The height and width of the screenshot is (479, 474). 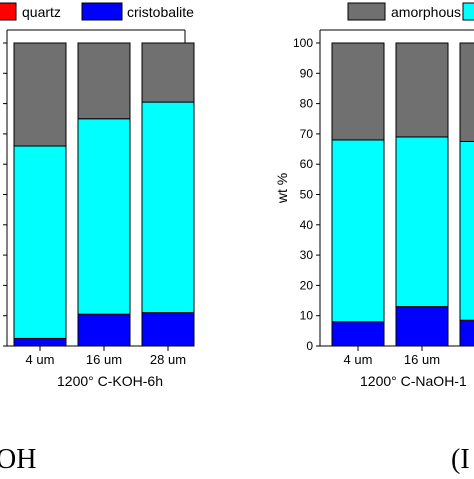 What do you see at coordinates (307, 134) in the screenshot?
I see `y-tick-label-right-7: 70` at bounding box center [307, 134].